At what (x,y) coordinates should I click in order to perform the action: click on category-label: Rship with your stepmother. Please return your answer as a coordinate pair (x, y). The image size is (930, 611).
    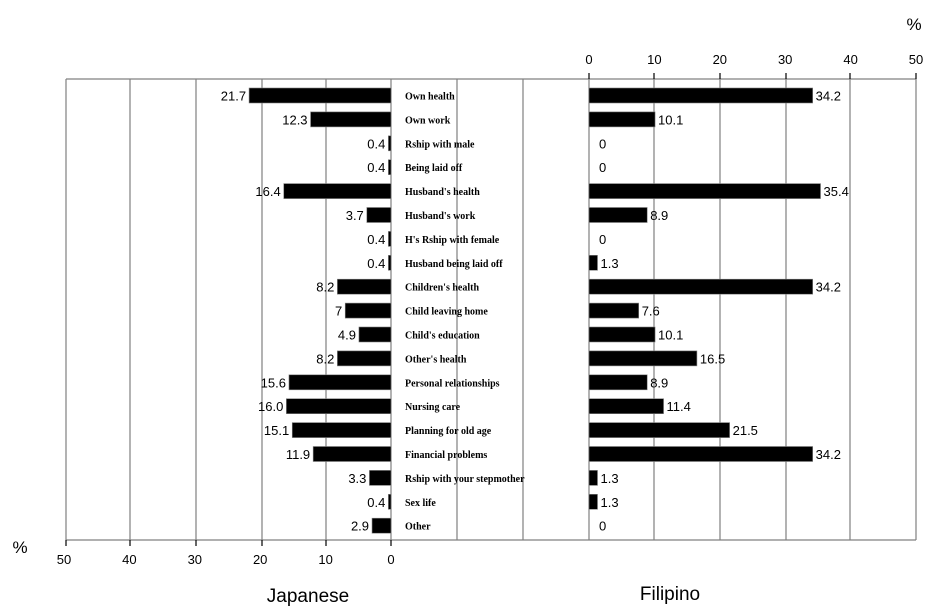
    Looking at the image, I should click on (465, 479).